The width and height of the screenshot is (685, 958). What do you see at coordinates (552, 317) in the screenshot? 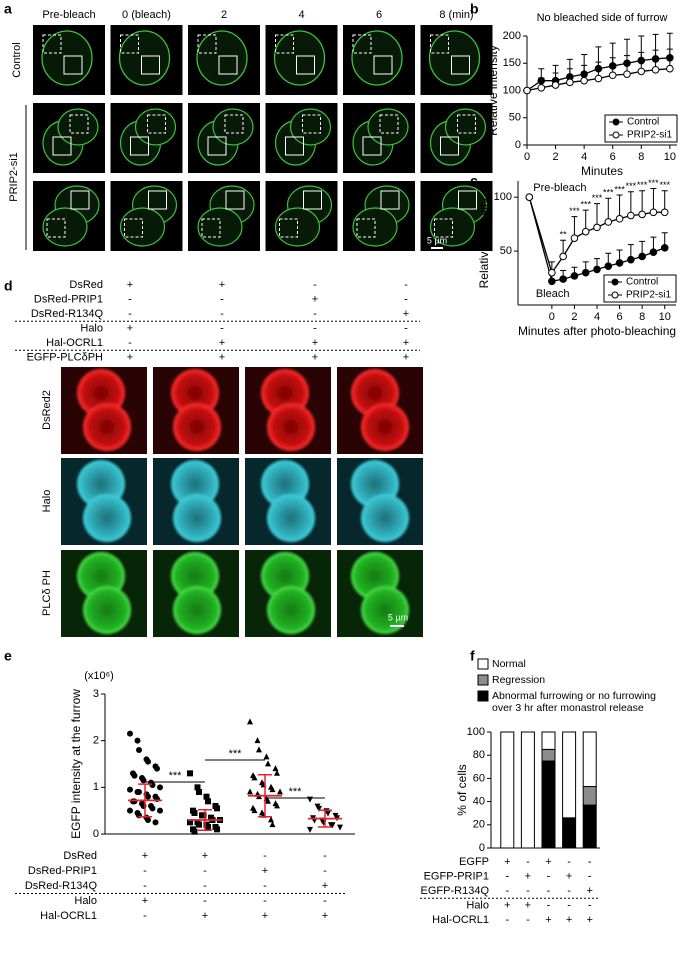
I see `x-tick-label: 0` at bounding box center [552, 317].